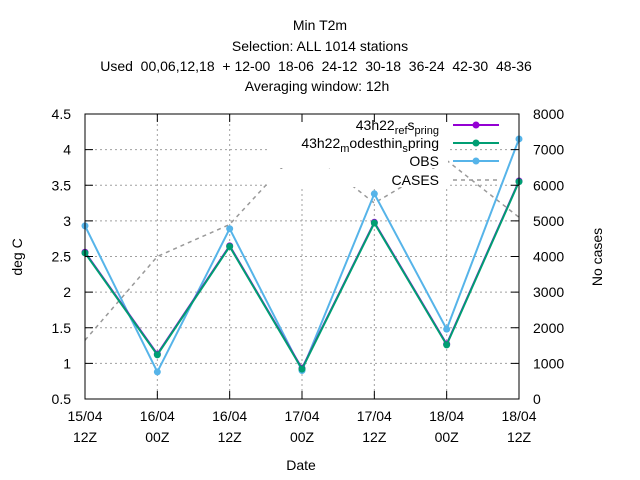 Image resolution: width=640 pixels, height=480 pixels. What do you see at coordinates (84, 416) in the screenshot?
I see `x-tick-label-date: 15/04` at bounding box center [84, 416].